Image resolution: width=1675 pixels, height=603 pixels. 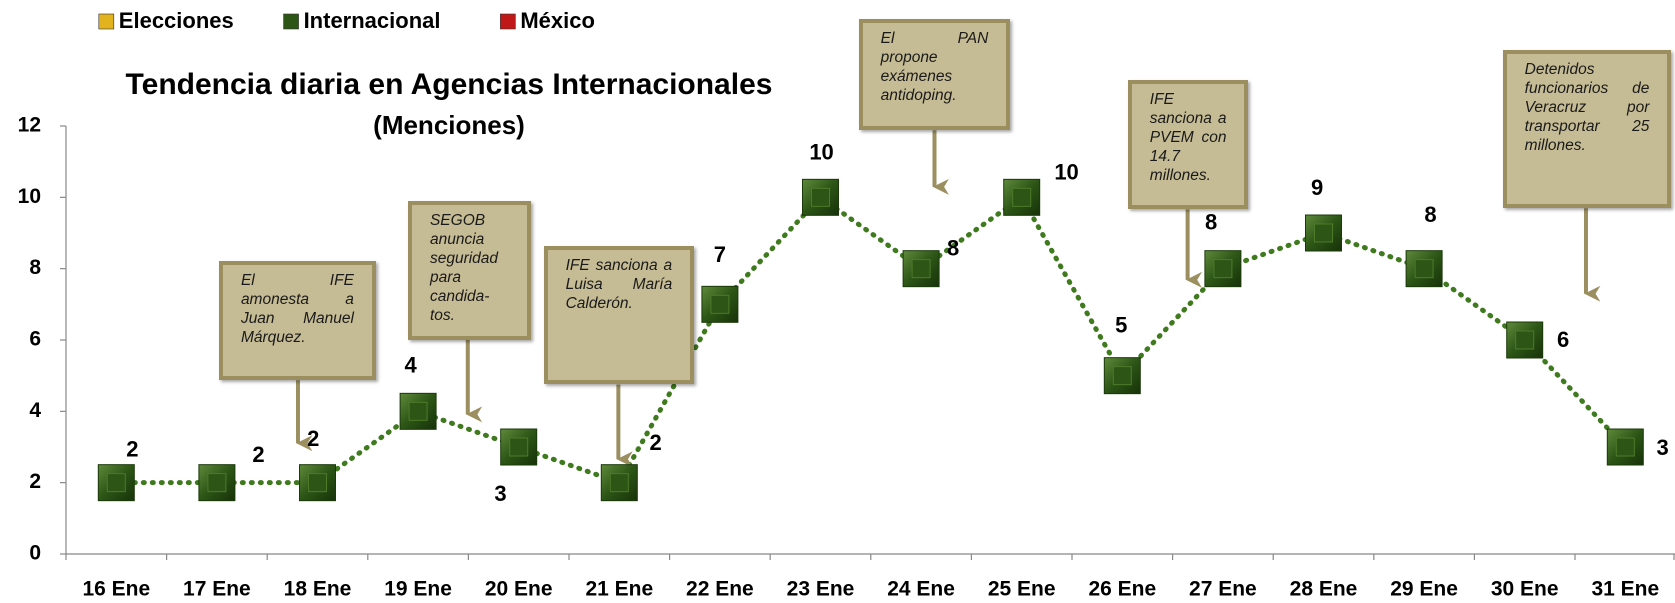 What do you see at coordinates (116, 589) in the screenshot?
I see `x-tick-label: 16 Ene` at bounding box center [116, 589].